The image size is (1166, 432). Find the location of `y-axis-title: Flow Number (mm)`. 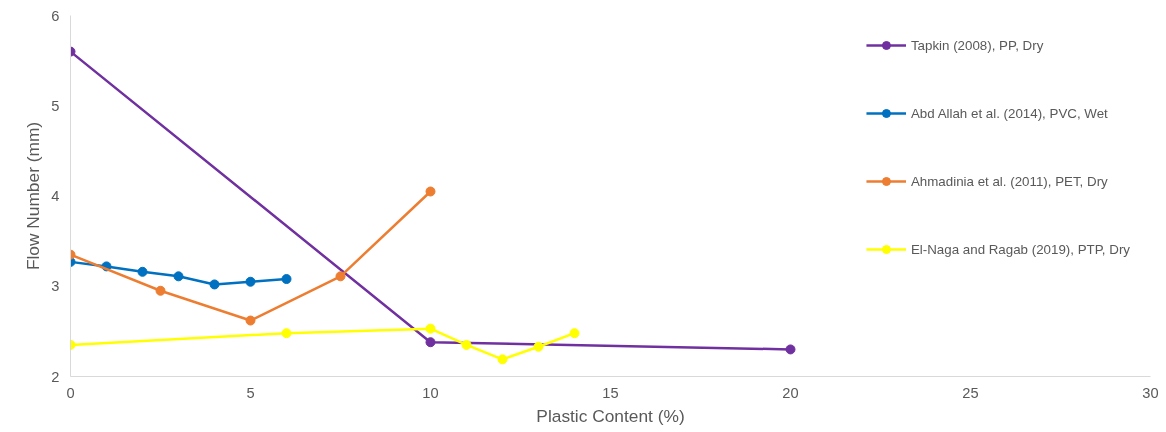

y-axis-title: Flow Number (mm) is located at coordinates (33, 196).